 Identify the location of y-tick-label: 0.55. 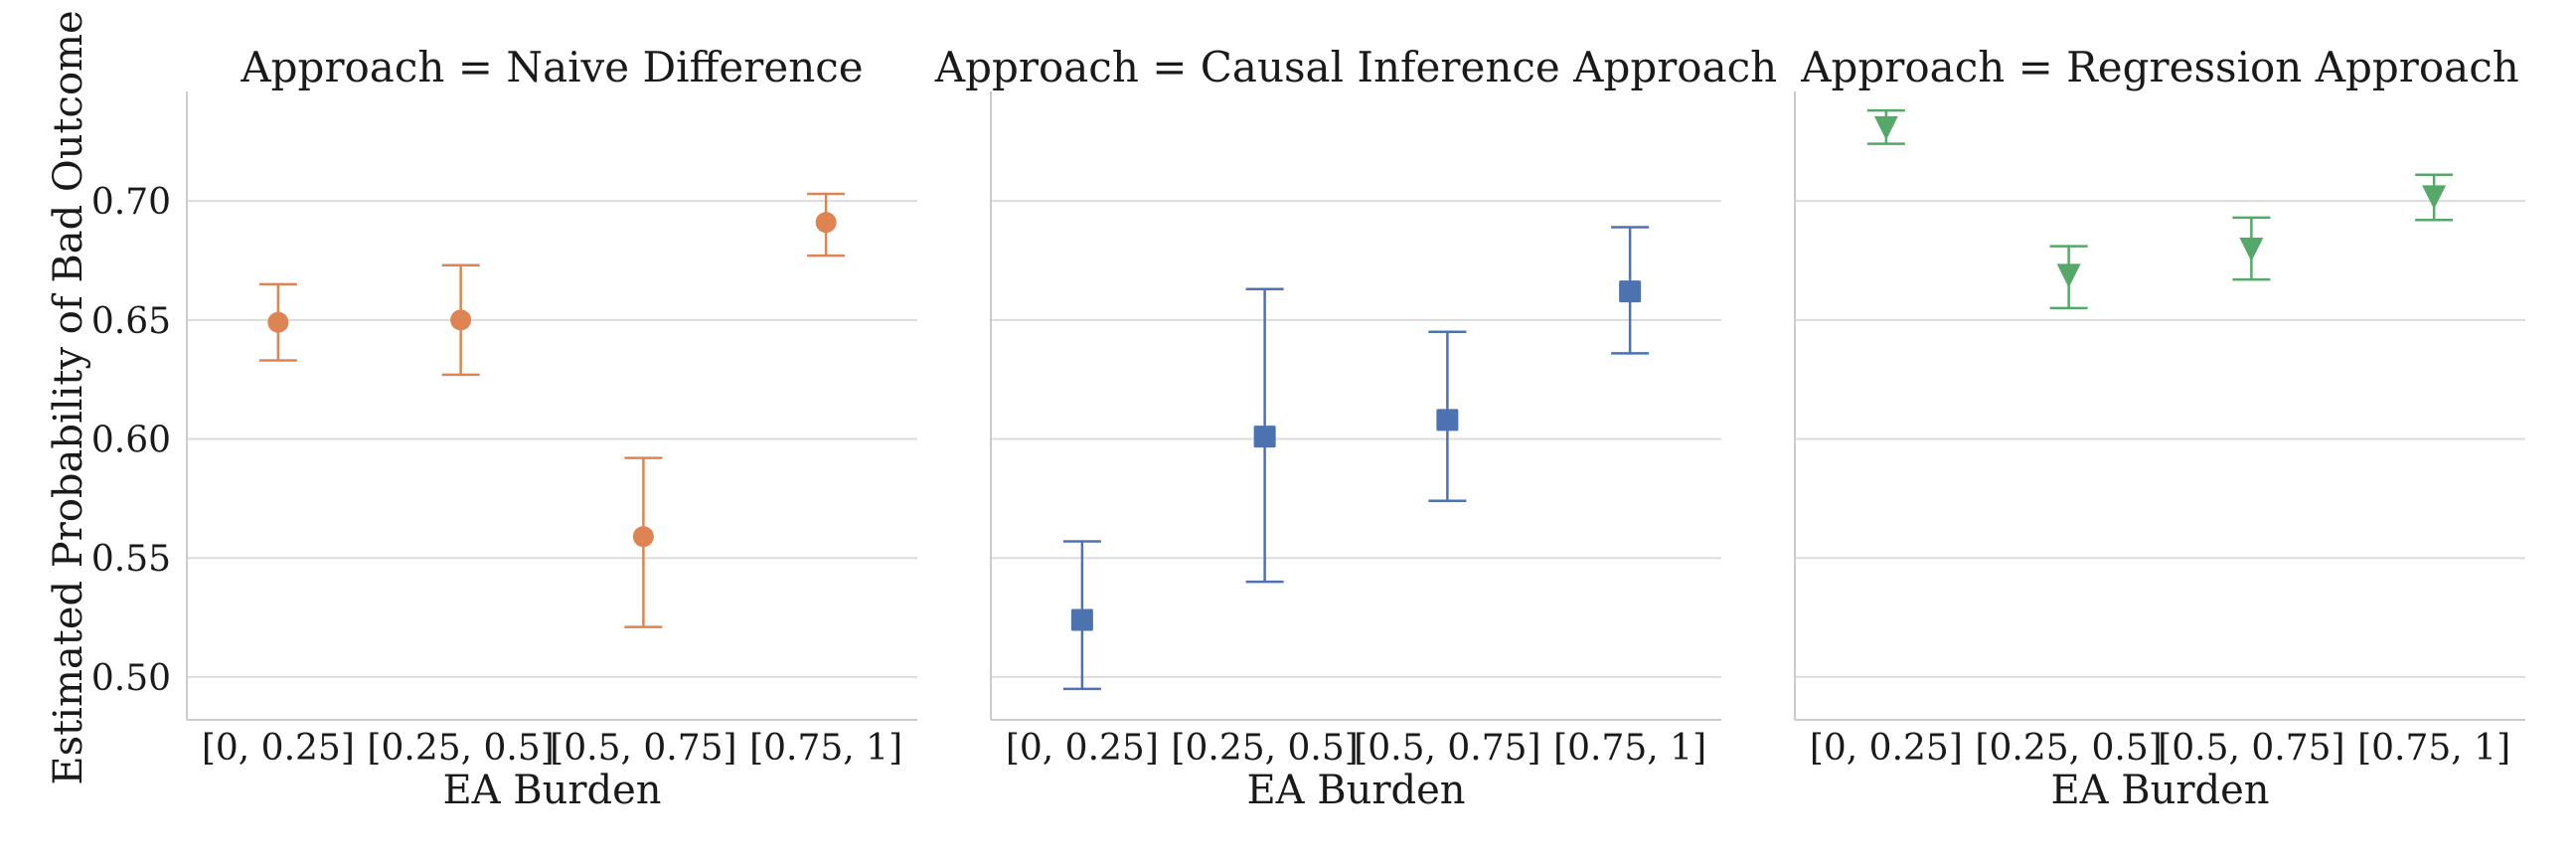
(131, 559).